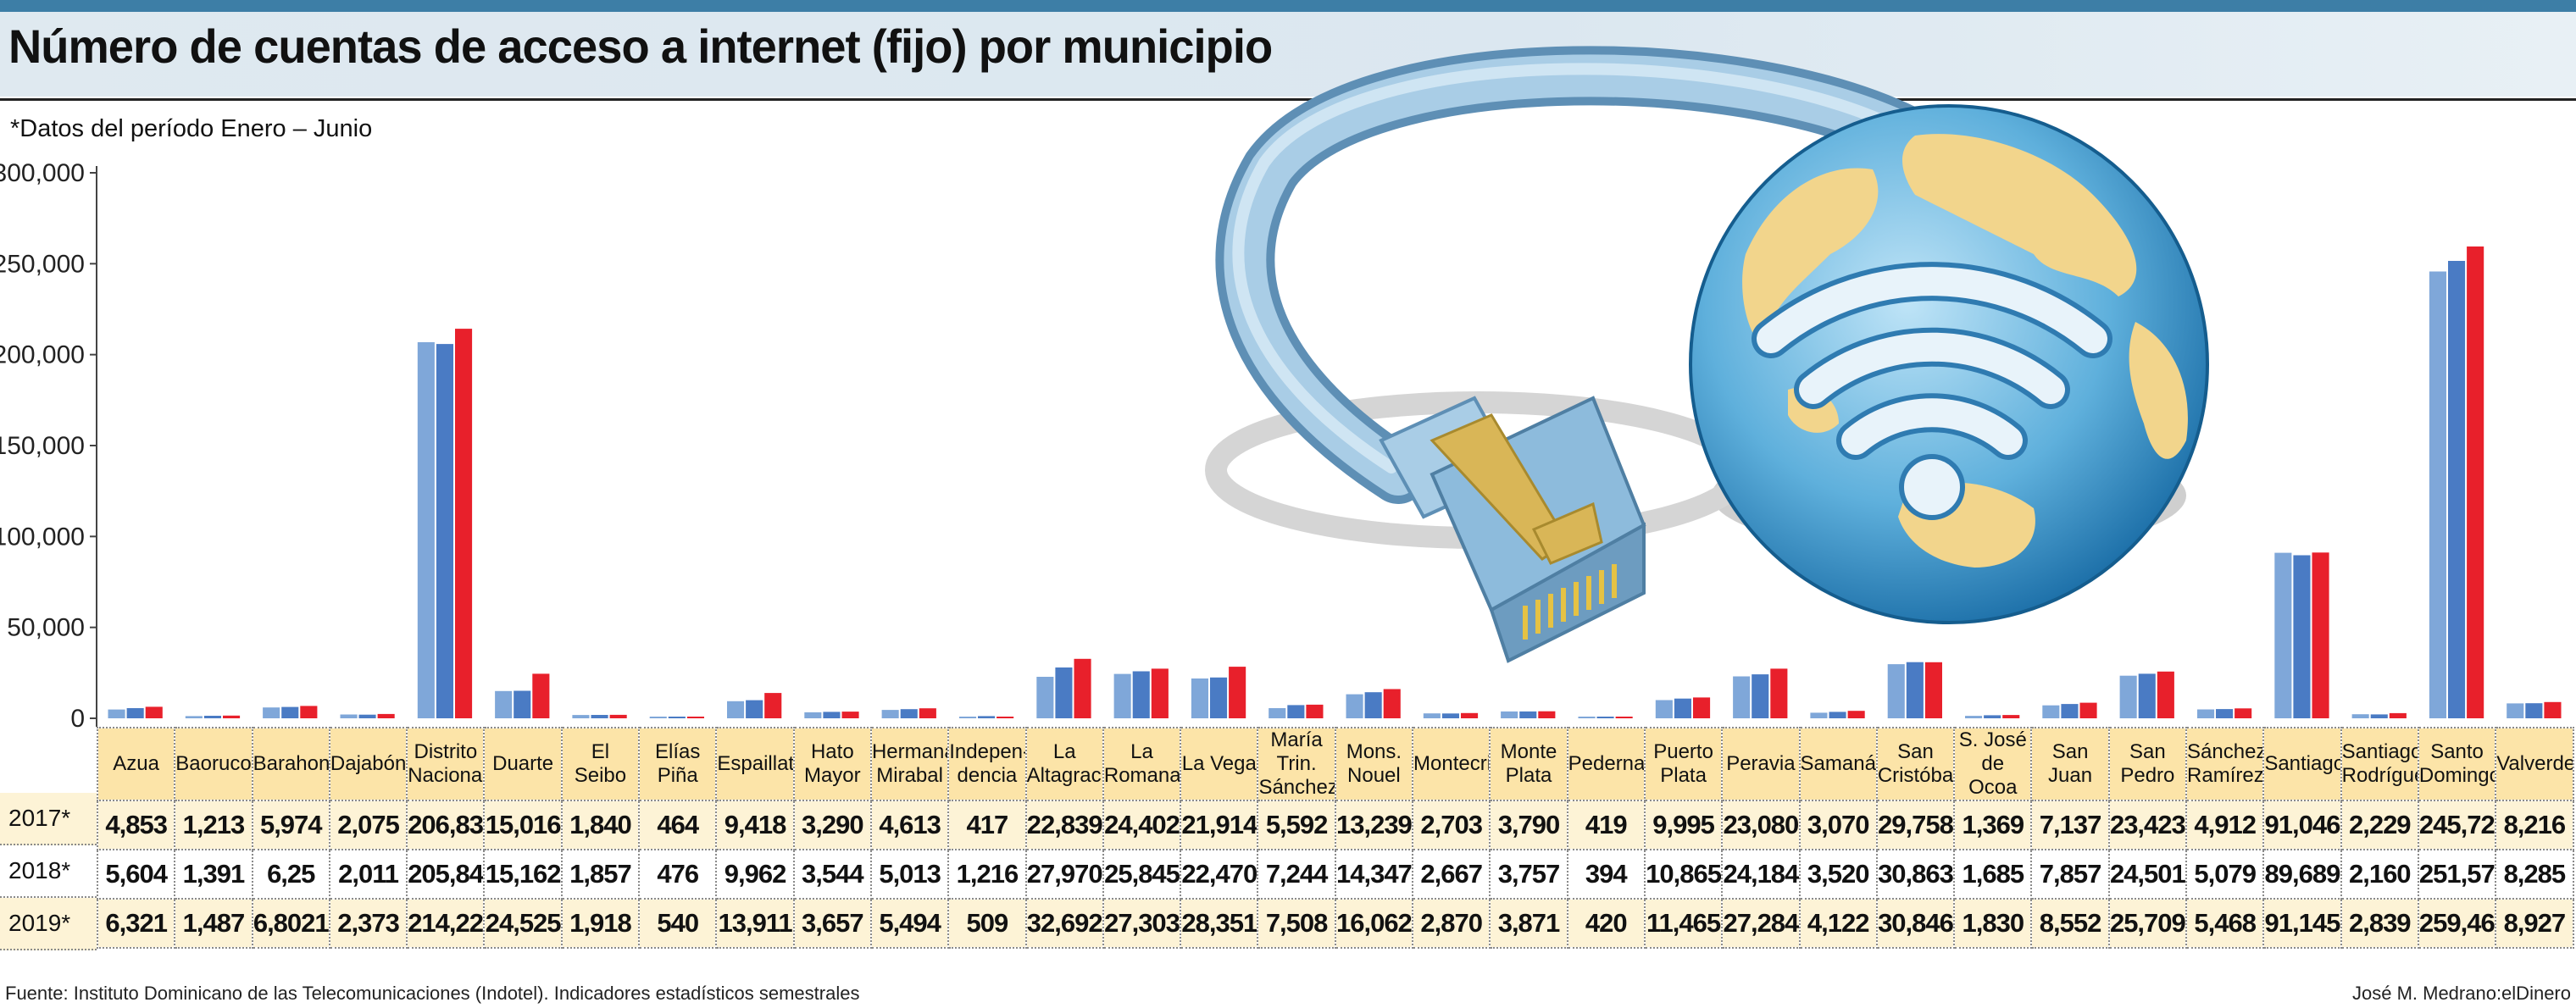  Describe the element at coordinates (1761, 825) in the screenshot. I see `value-cell: 23,080` at that location.